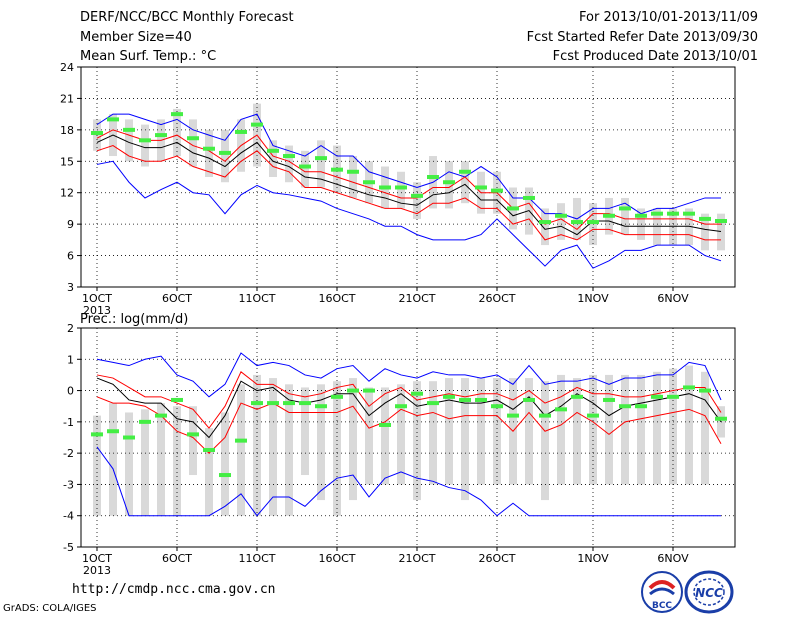  I want to click on x-tick-label: 21OCT, so click(416, 558).